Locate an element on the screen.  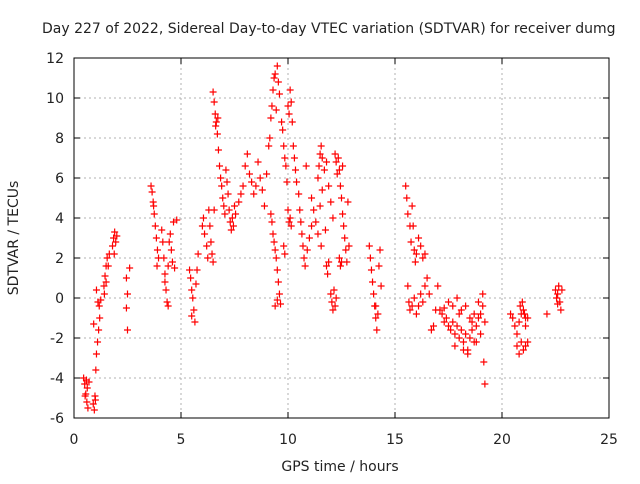
x-tick-label: 10 is located at coordinates (288, 440).